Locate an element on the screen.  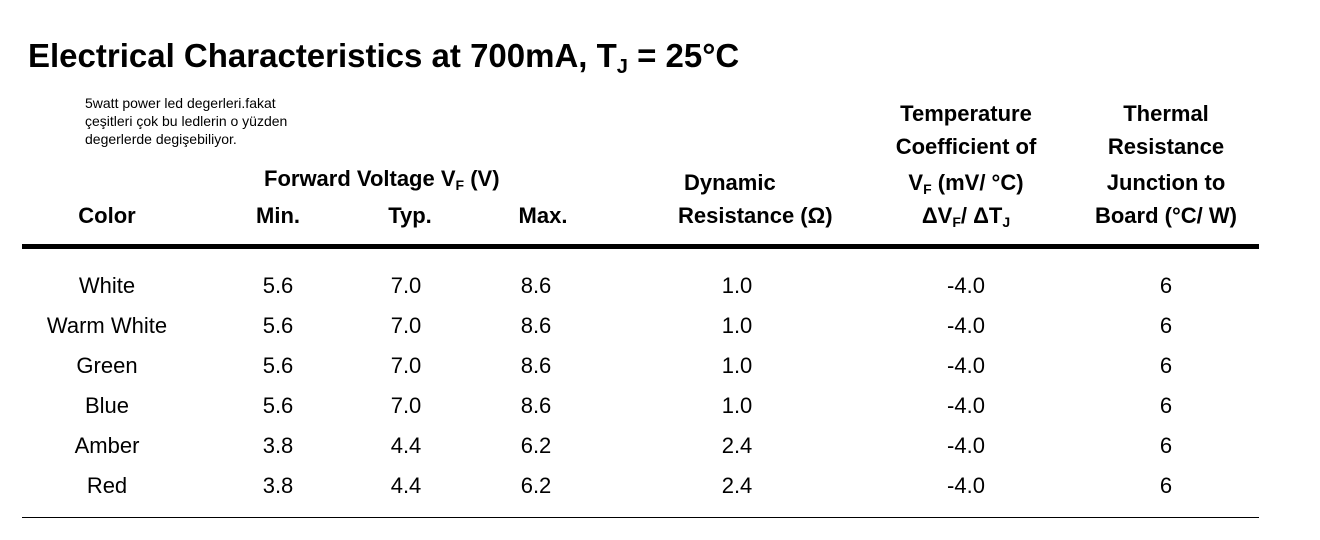
fv-subscript: F is located at coordinates (460, 185).